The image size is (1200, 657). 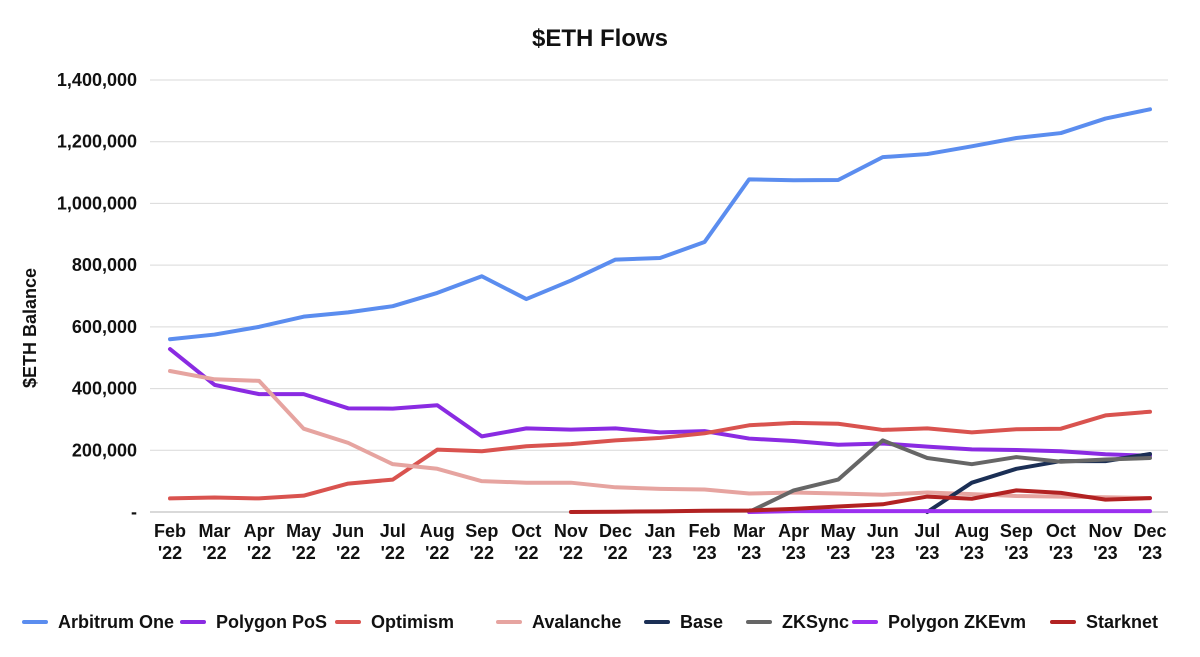 I want to click on legend-item: ZKSync, so click(x=797, y=622).